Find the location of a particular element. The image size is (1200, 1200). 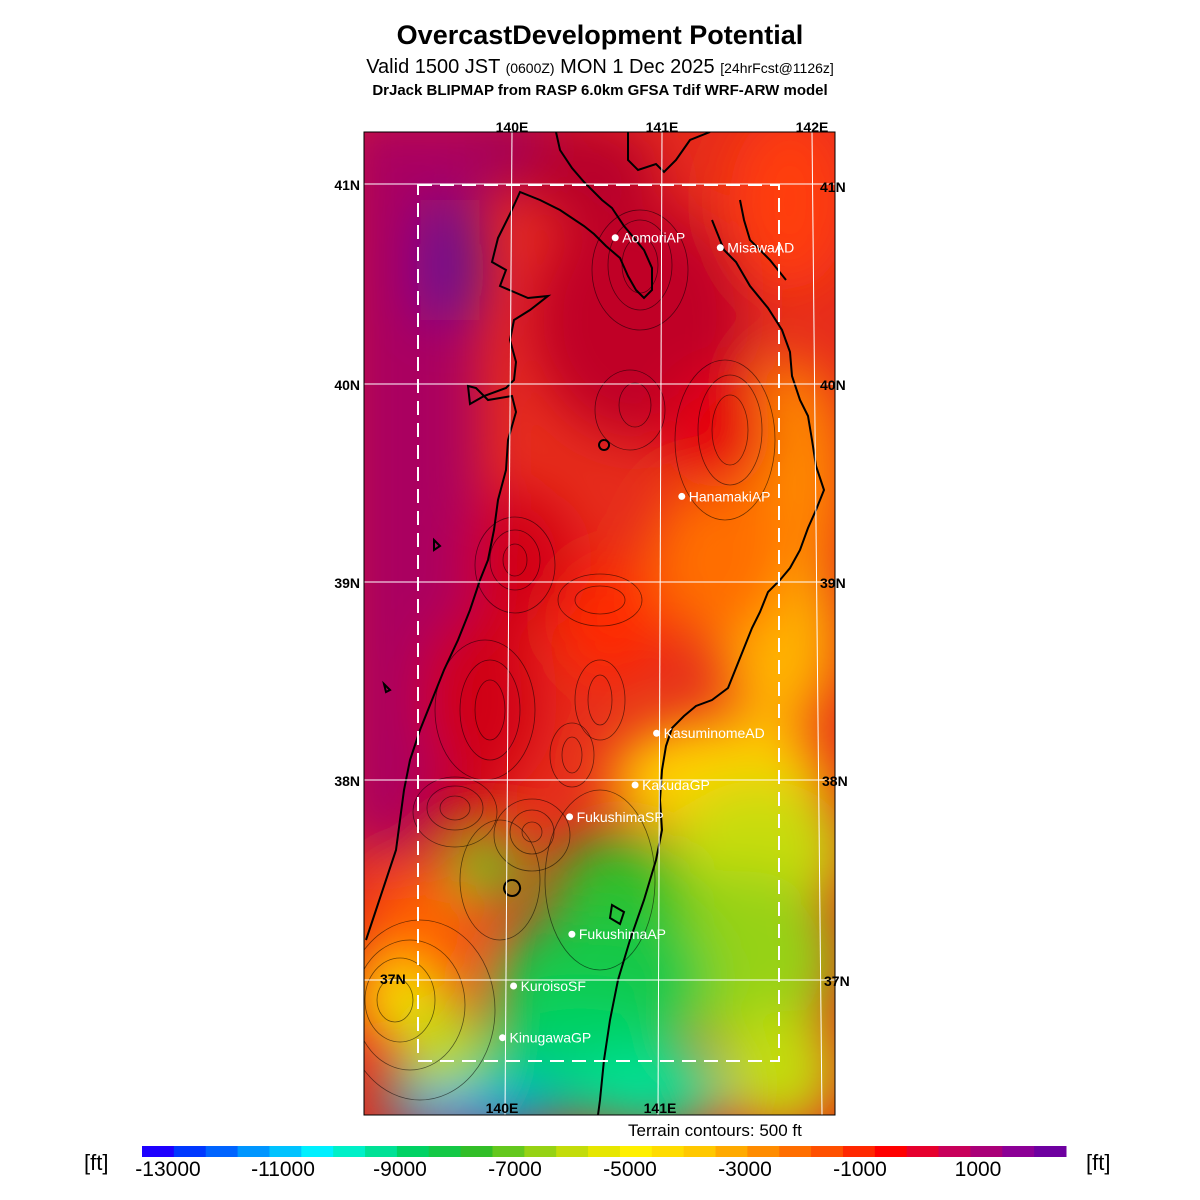

station-label: FukushimaSP is located at coordinates (620, 817).